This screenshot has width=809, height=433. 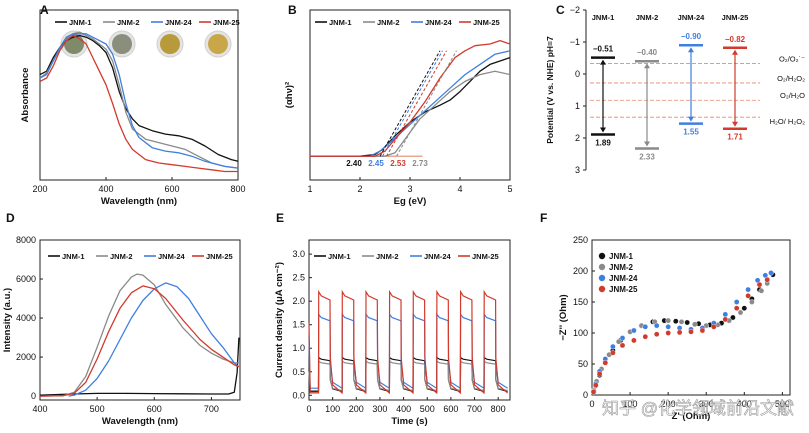 I want to click on conduction-band-value: −0.82, so click(x=735, y=39).